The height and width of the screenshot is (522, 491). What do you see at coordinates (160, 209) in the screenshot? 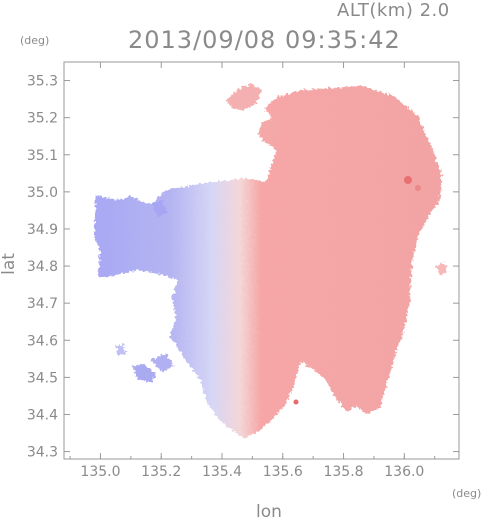
I see `echo-west-blob` at bounding box center [160, 209].